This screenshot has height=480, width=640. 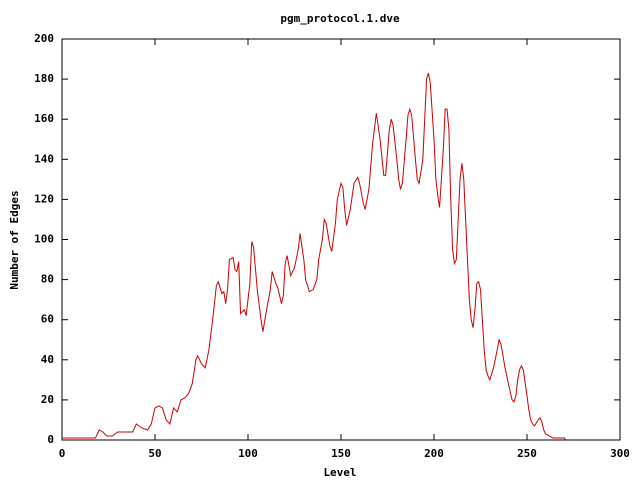 I want to click on y-tick-label: 0, so click(x=50, y=439).